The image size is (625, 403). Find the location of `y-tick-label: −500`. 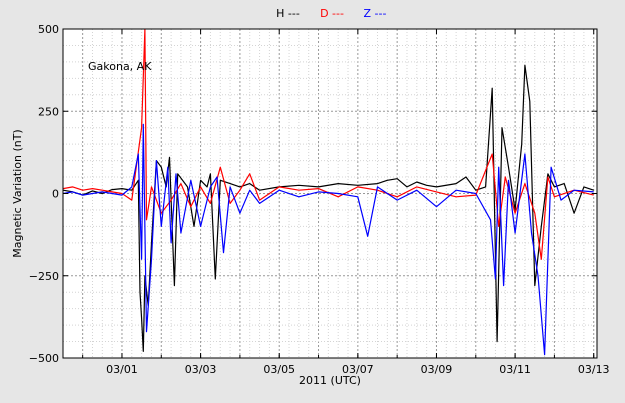

y-tick-label: −500 is located at coordinates (44, 358).